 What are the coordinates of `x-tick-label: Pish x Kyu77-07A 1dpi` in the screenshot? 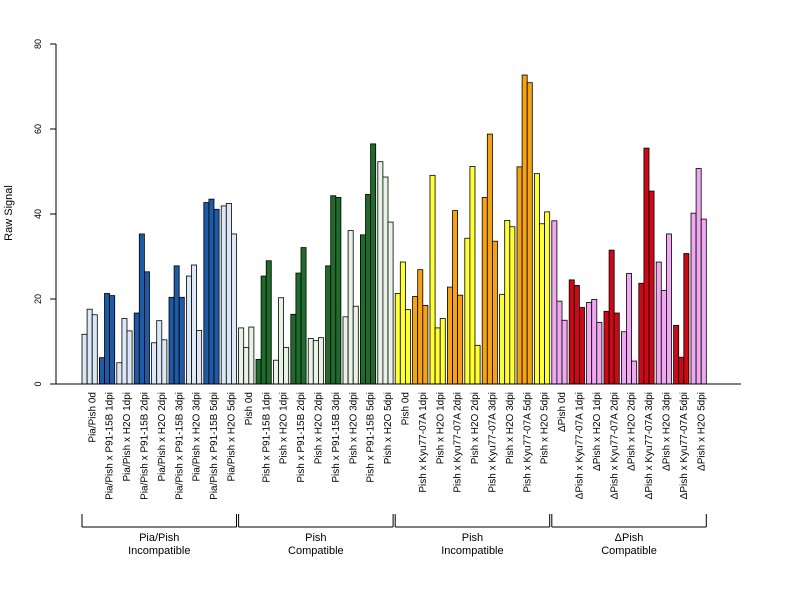 It's located at (423, 442).